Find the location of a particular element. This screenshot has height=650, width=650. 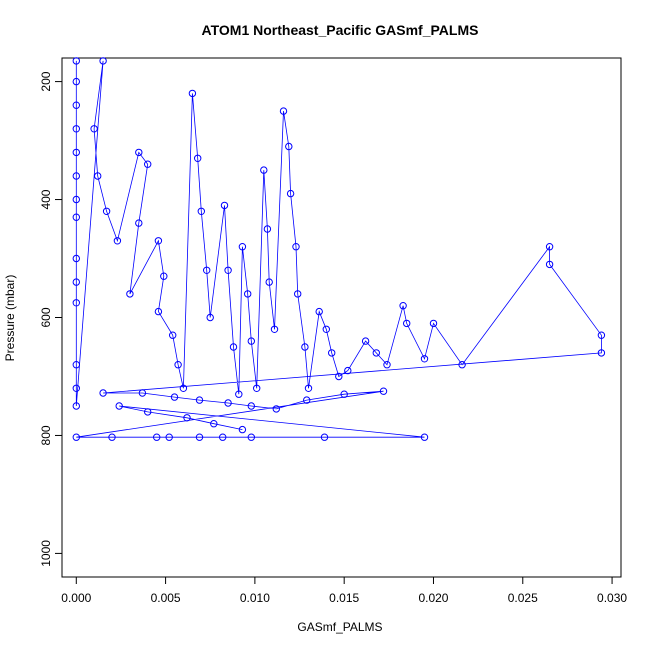

x-tick-label: 0.000 is located at coordinates (76, 598).